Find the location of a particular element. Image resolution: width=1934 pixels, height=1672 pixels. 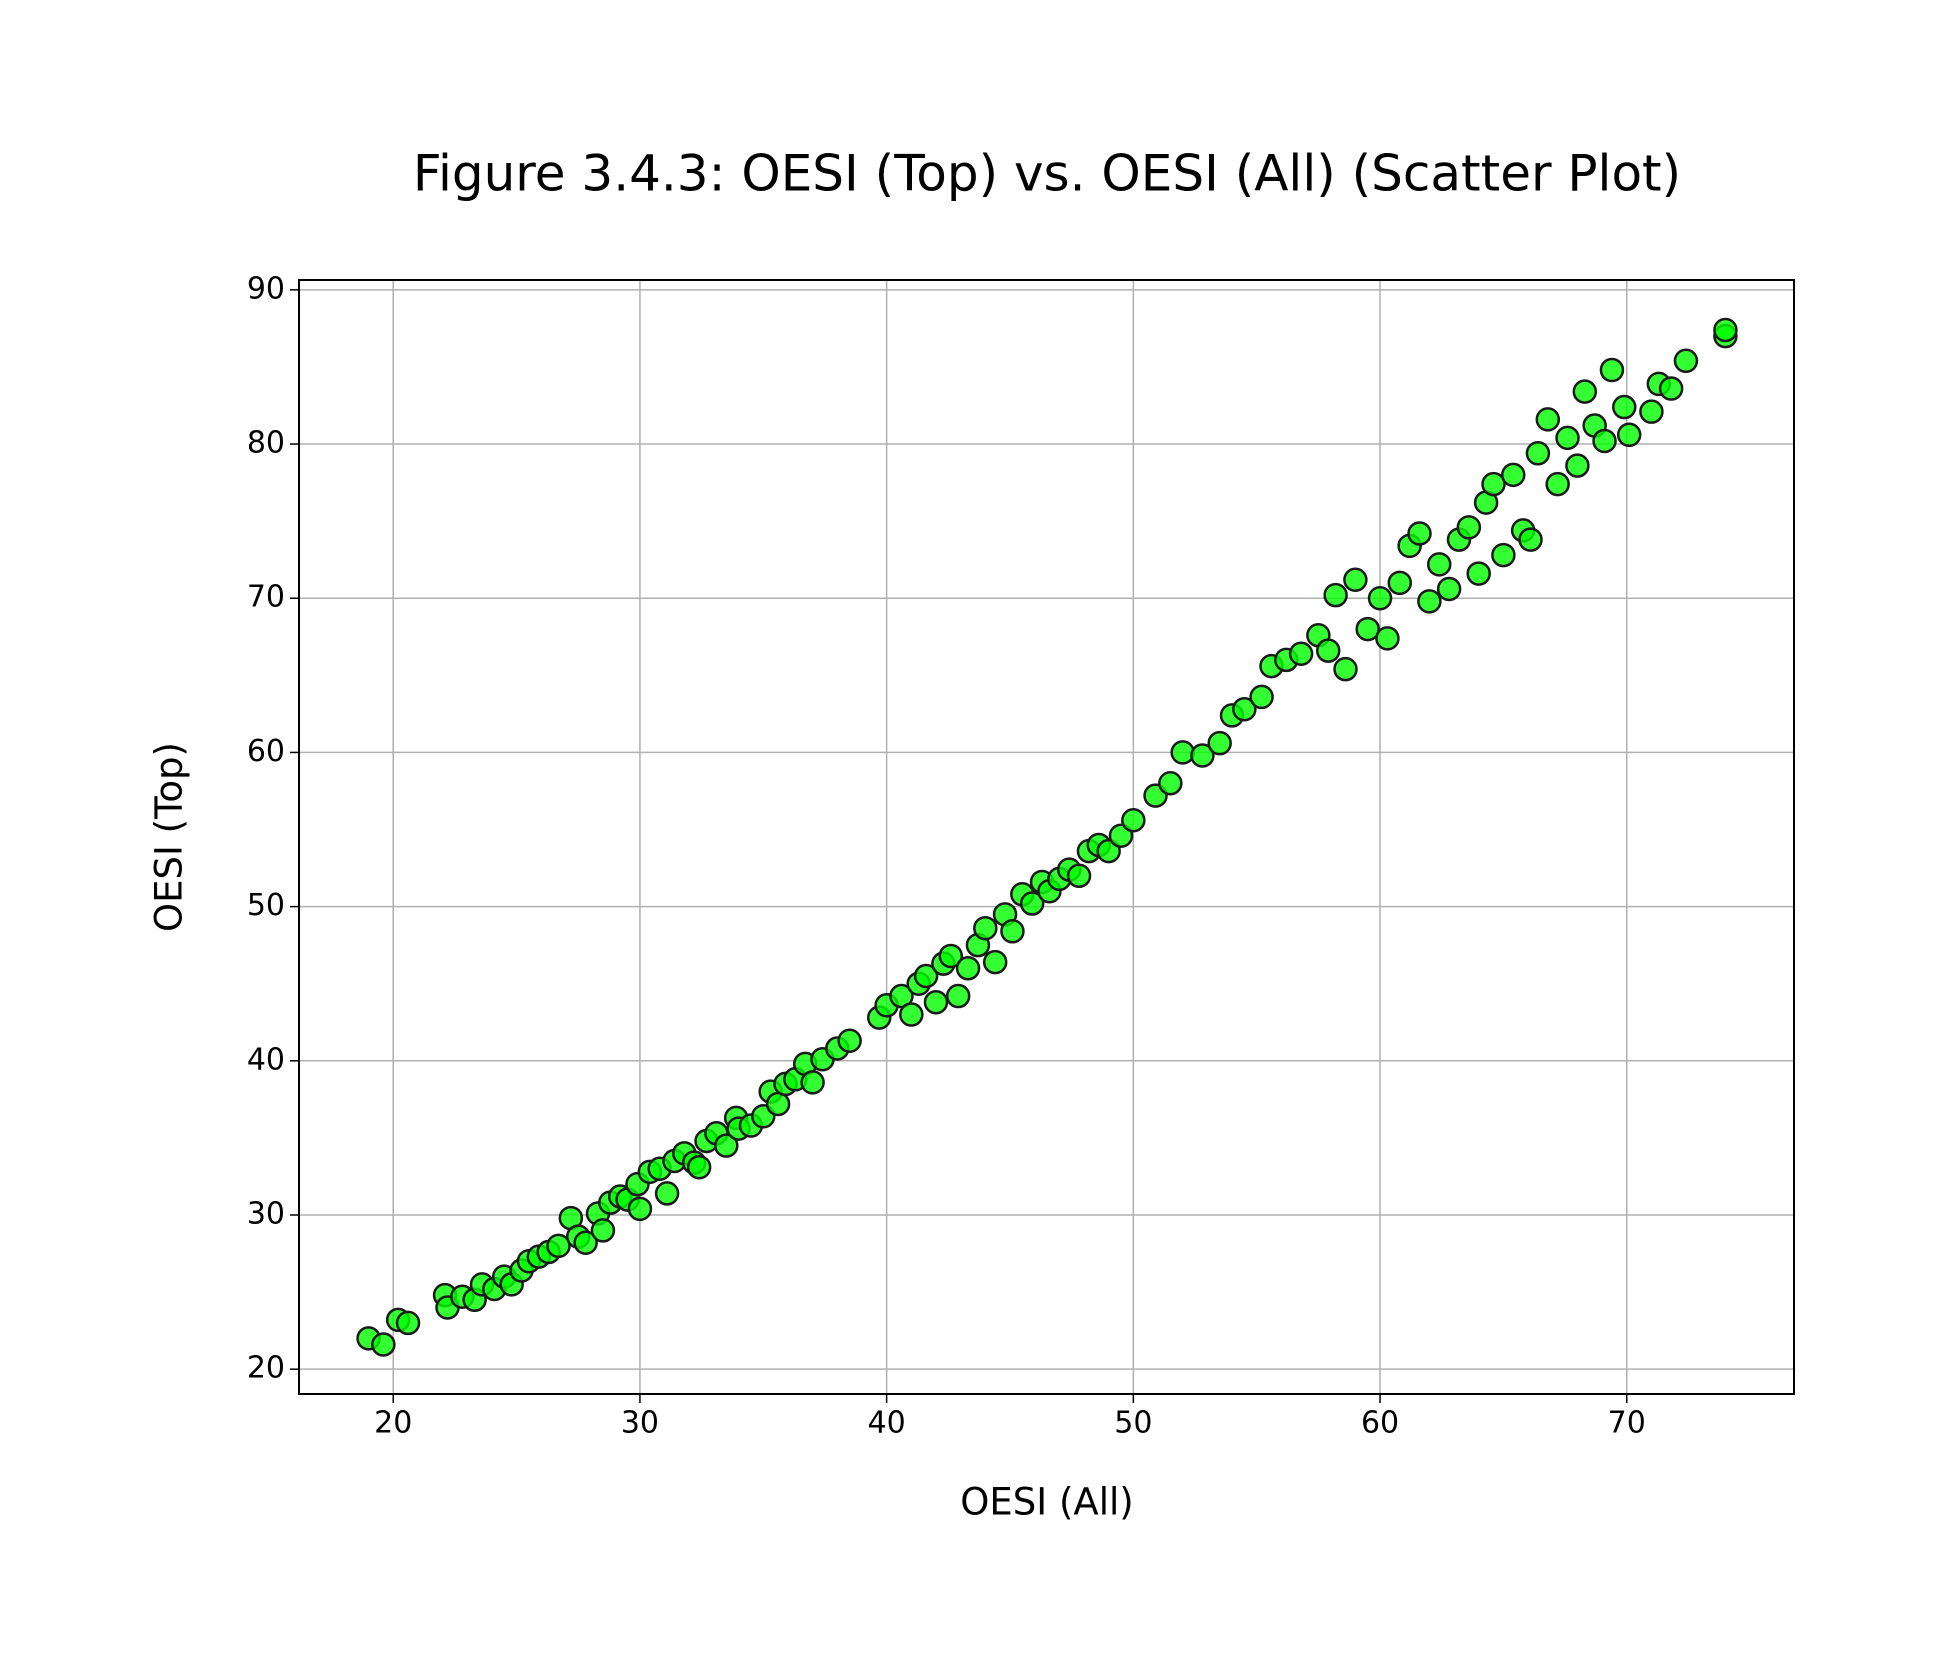

y-tick-label: 40 is located at coordinates (266, 1059).